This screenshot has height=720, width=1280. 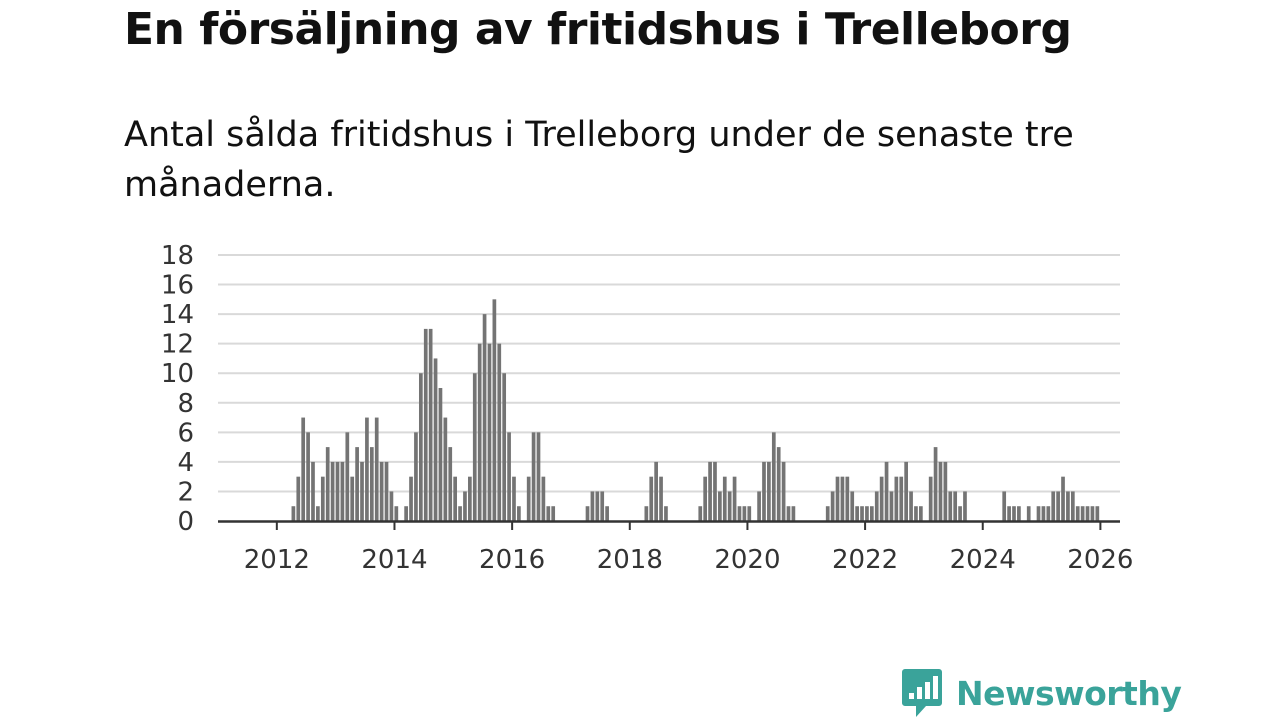 What do you see at coordinates (185, 404) in the screenshot?
I see `y-tick-label: 8` at bounding box center [185, 404].